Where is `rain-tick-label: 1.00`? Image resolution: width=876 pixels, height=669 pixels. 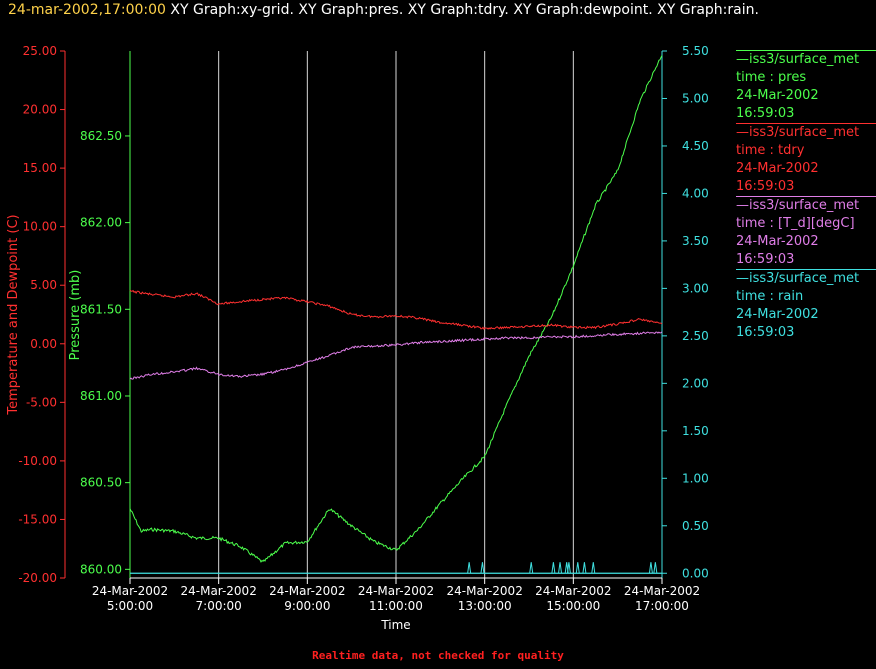
rain-tick-label: 1.00 is located at coordinates (695, 478).